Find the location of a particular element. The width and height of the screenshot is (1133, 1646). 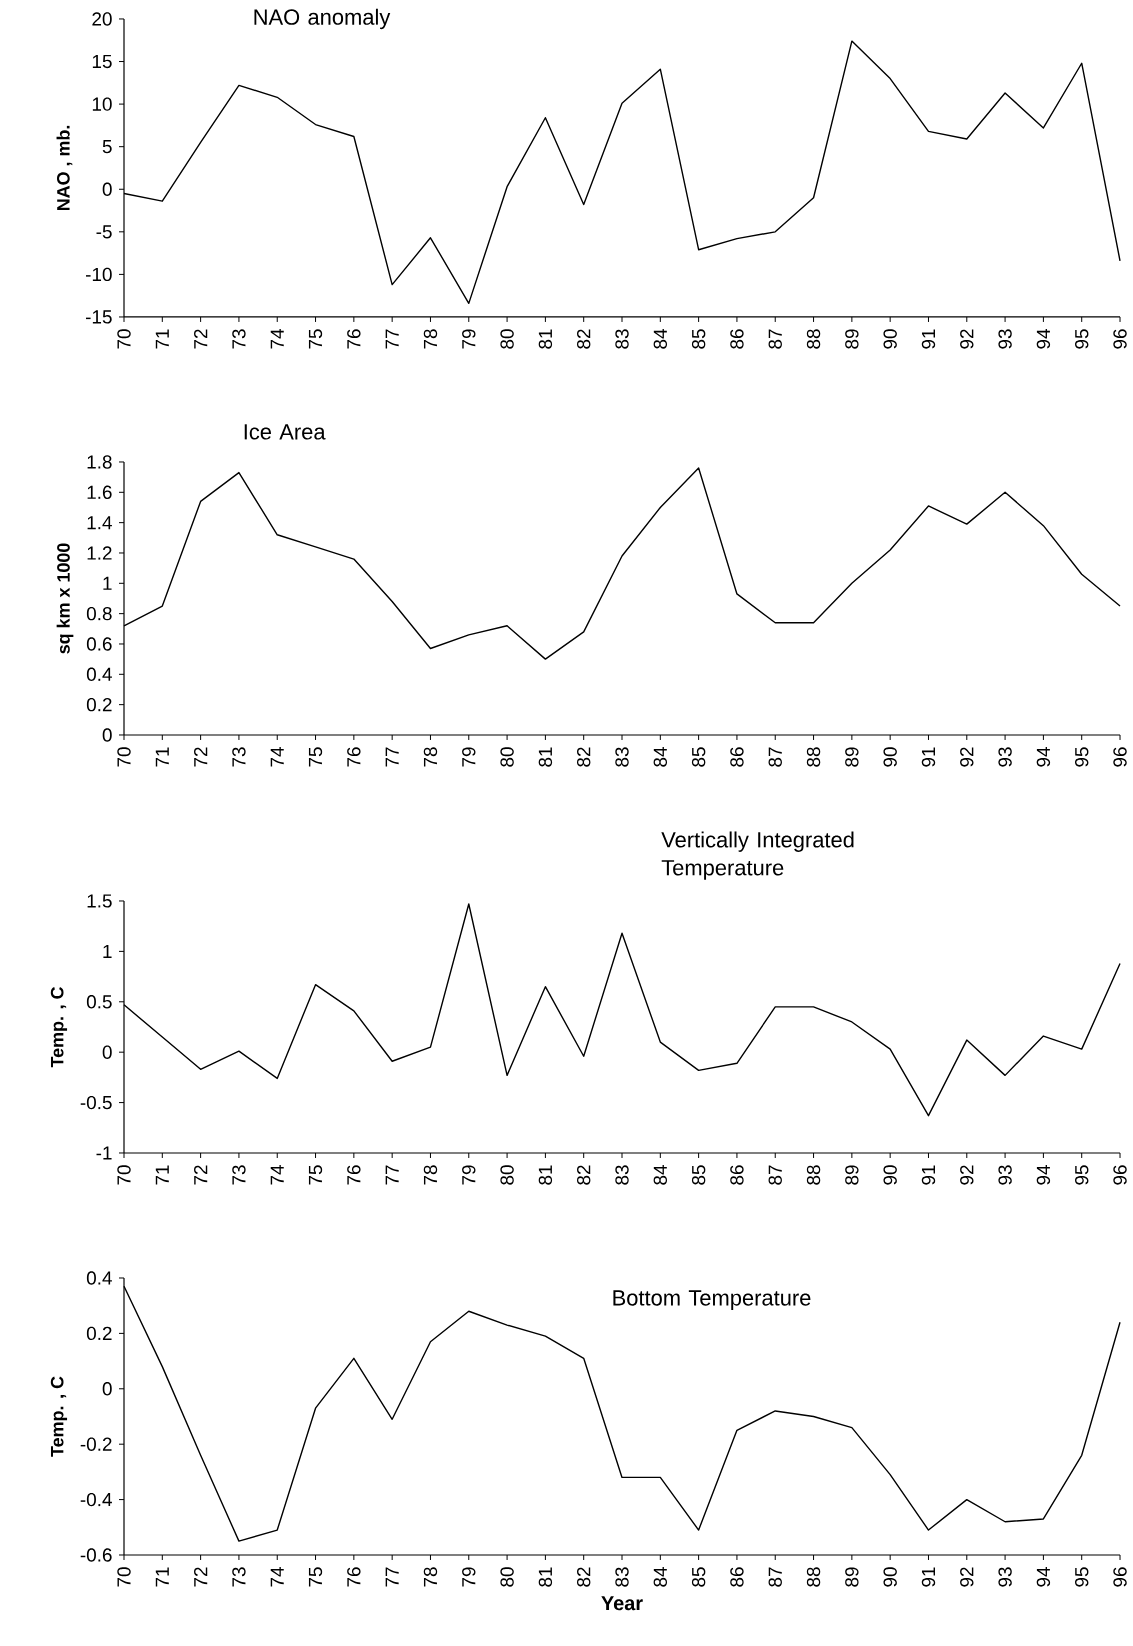

y-tick-label: -10 is located at coordinates (98, 274).